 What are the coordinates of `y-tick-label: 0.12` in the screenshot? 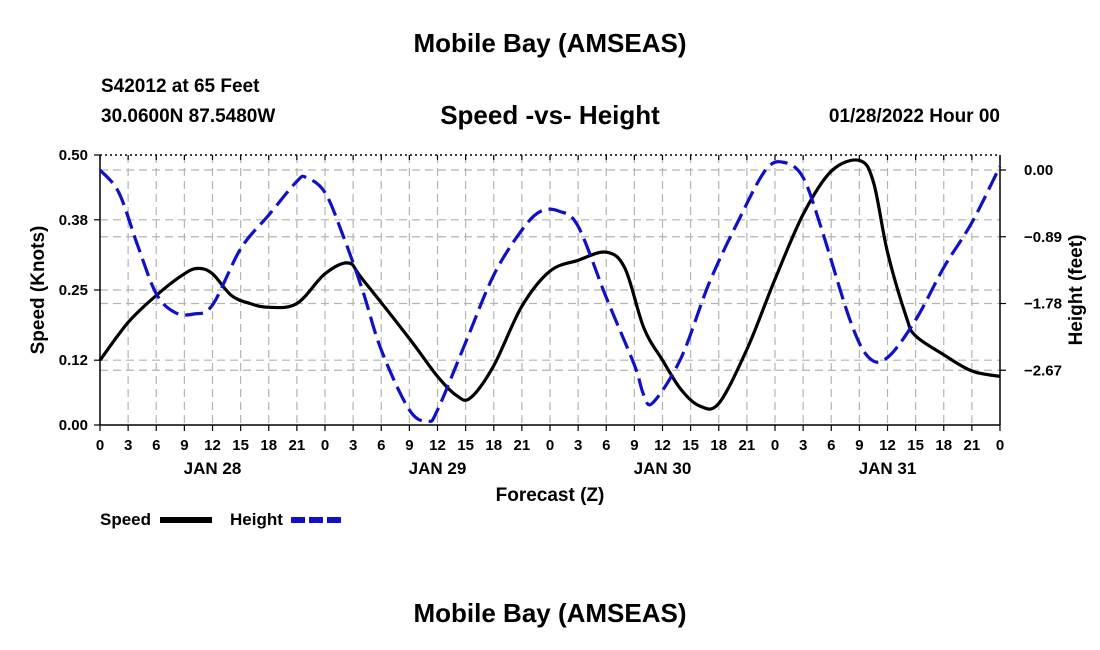 It's located at (73, 360).